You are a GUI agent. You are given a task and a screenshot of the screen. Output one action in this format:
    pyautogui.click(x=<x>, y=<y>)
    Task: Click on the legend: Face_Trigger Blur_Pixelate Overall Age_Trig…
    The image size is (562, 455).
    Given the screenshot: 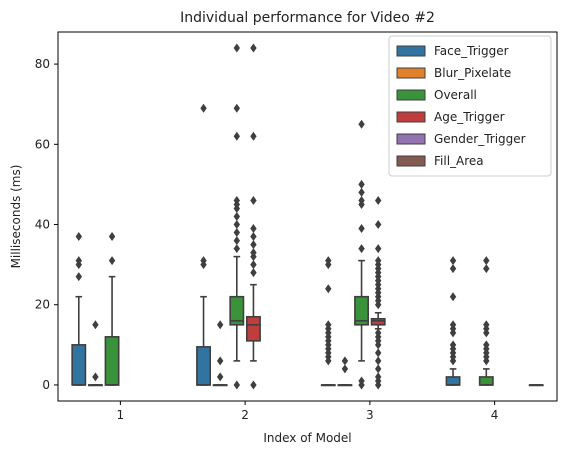 What is the action you would take?
    pyautogui.click(x=470, y=106)
    